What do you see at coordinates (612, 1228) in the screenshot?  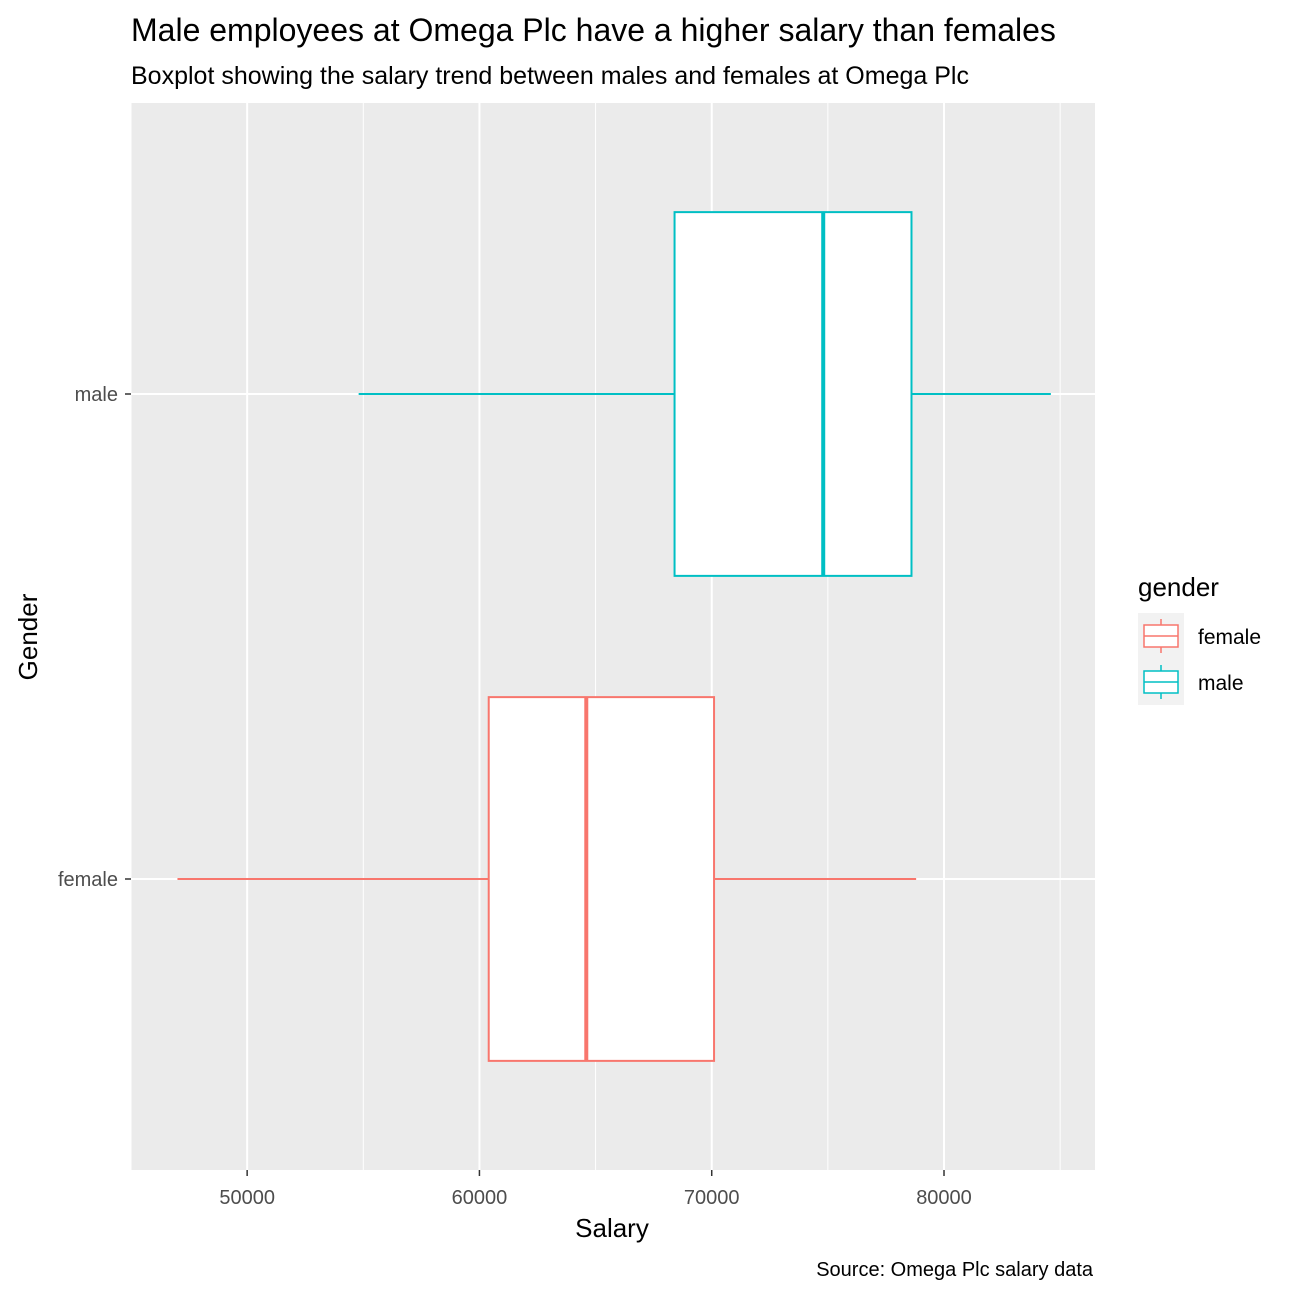 I see `x-axis-title: Salary` at bounding box center [612, 1228].